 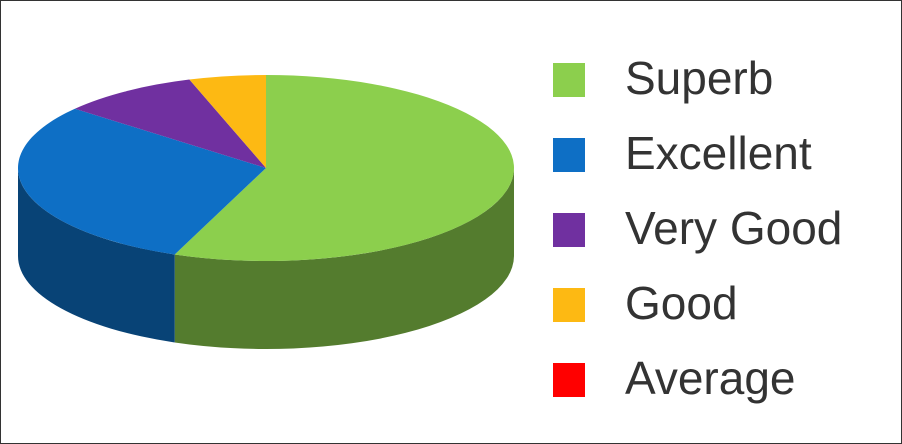 I want to click on legend-label: Excellent, so click(x=718, y=153).